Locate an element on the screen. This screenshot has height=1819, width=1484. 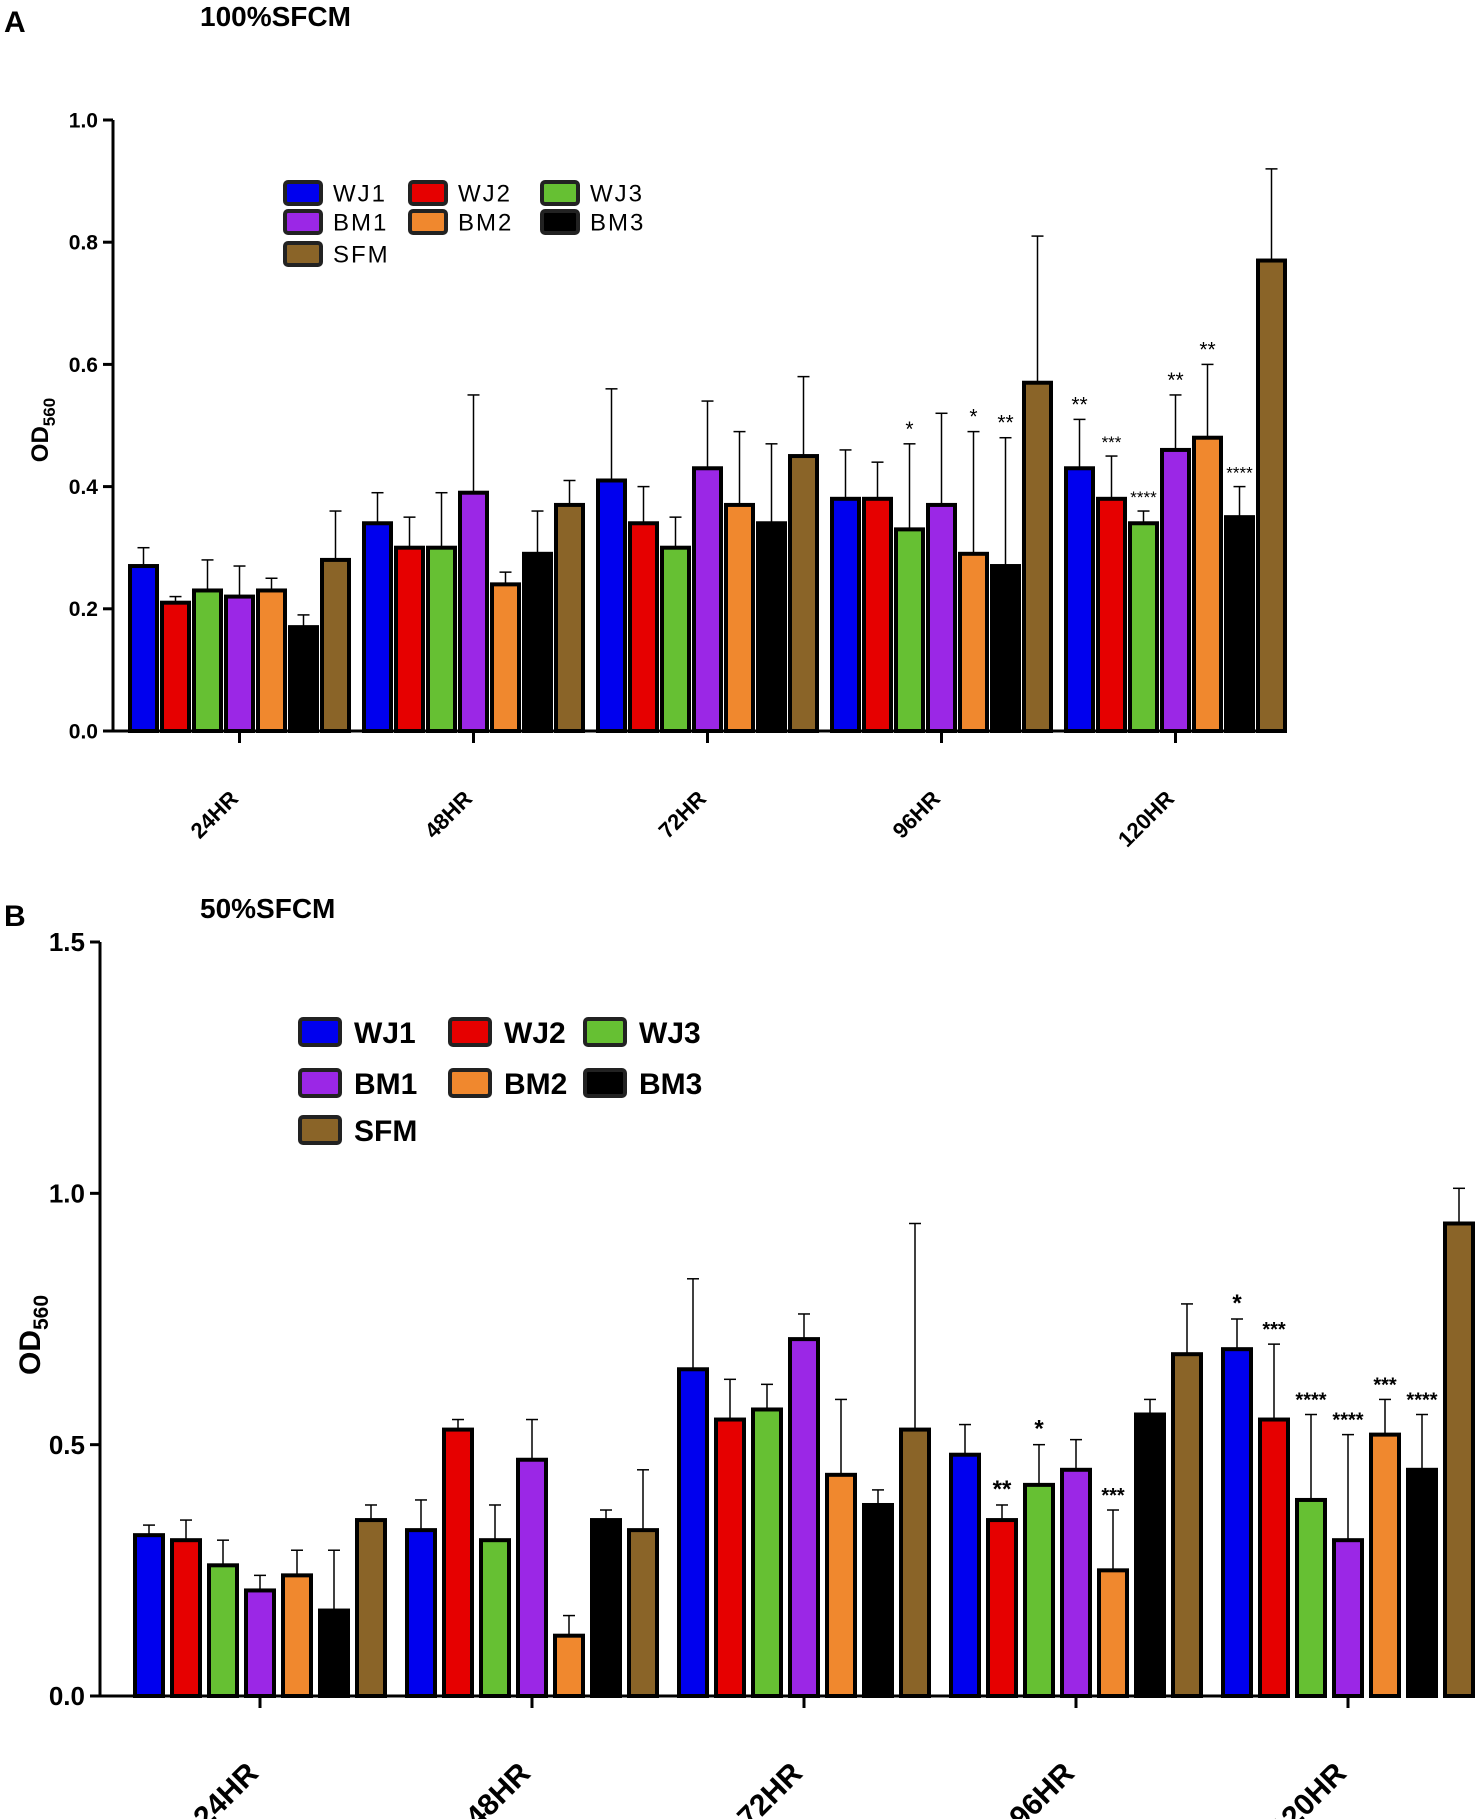
panel-b-bar-wj2-48hr is located at coordinates (458, 1562).